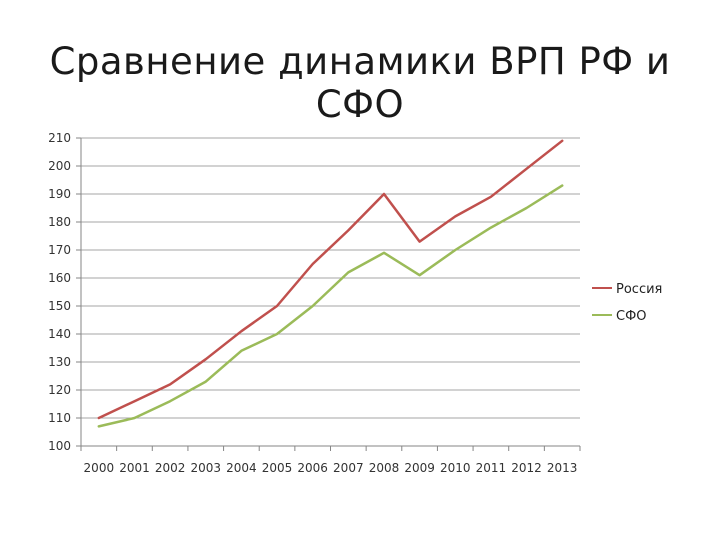 Image resolution: width=720 pixels, height=540 pixels. What do you see at coordinates (384, 468) in the screenshot?
I see `x-tick-label: 2008` at bounding box center [384, 468].